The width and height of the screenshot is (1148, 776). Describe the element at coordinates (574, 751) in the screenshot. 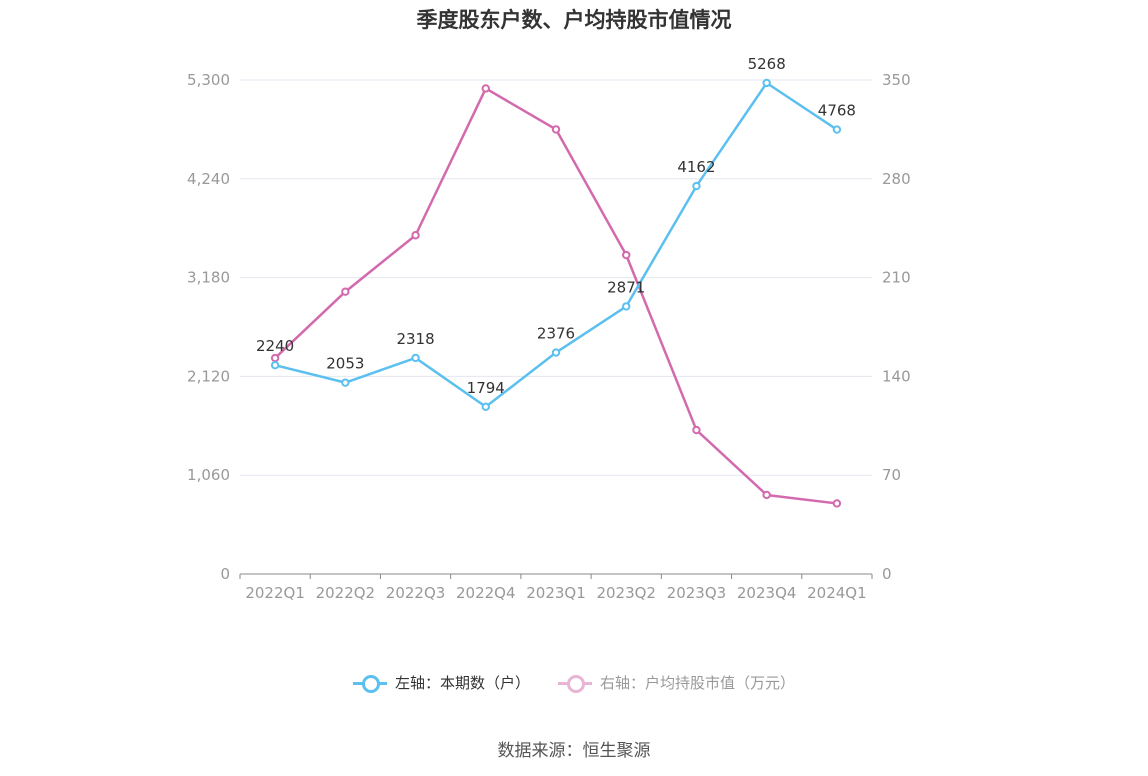

I see `data-source: 数据来源：恒生聚源` at that location.